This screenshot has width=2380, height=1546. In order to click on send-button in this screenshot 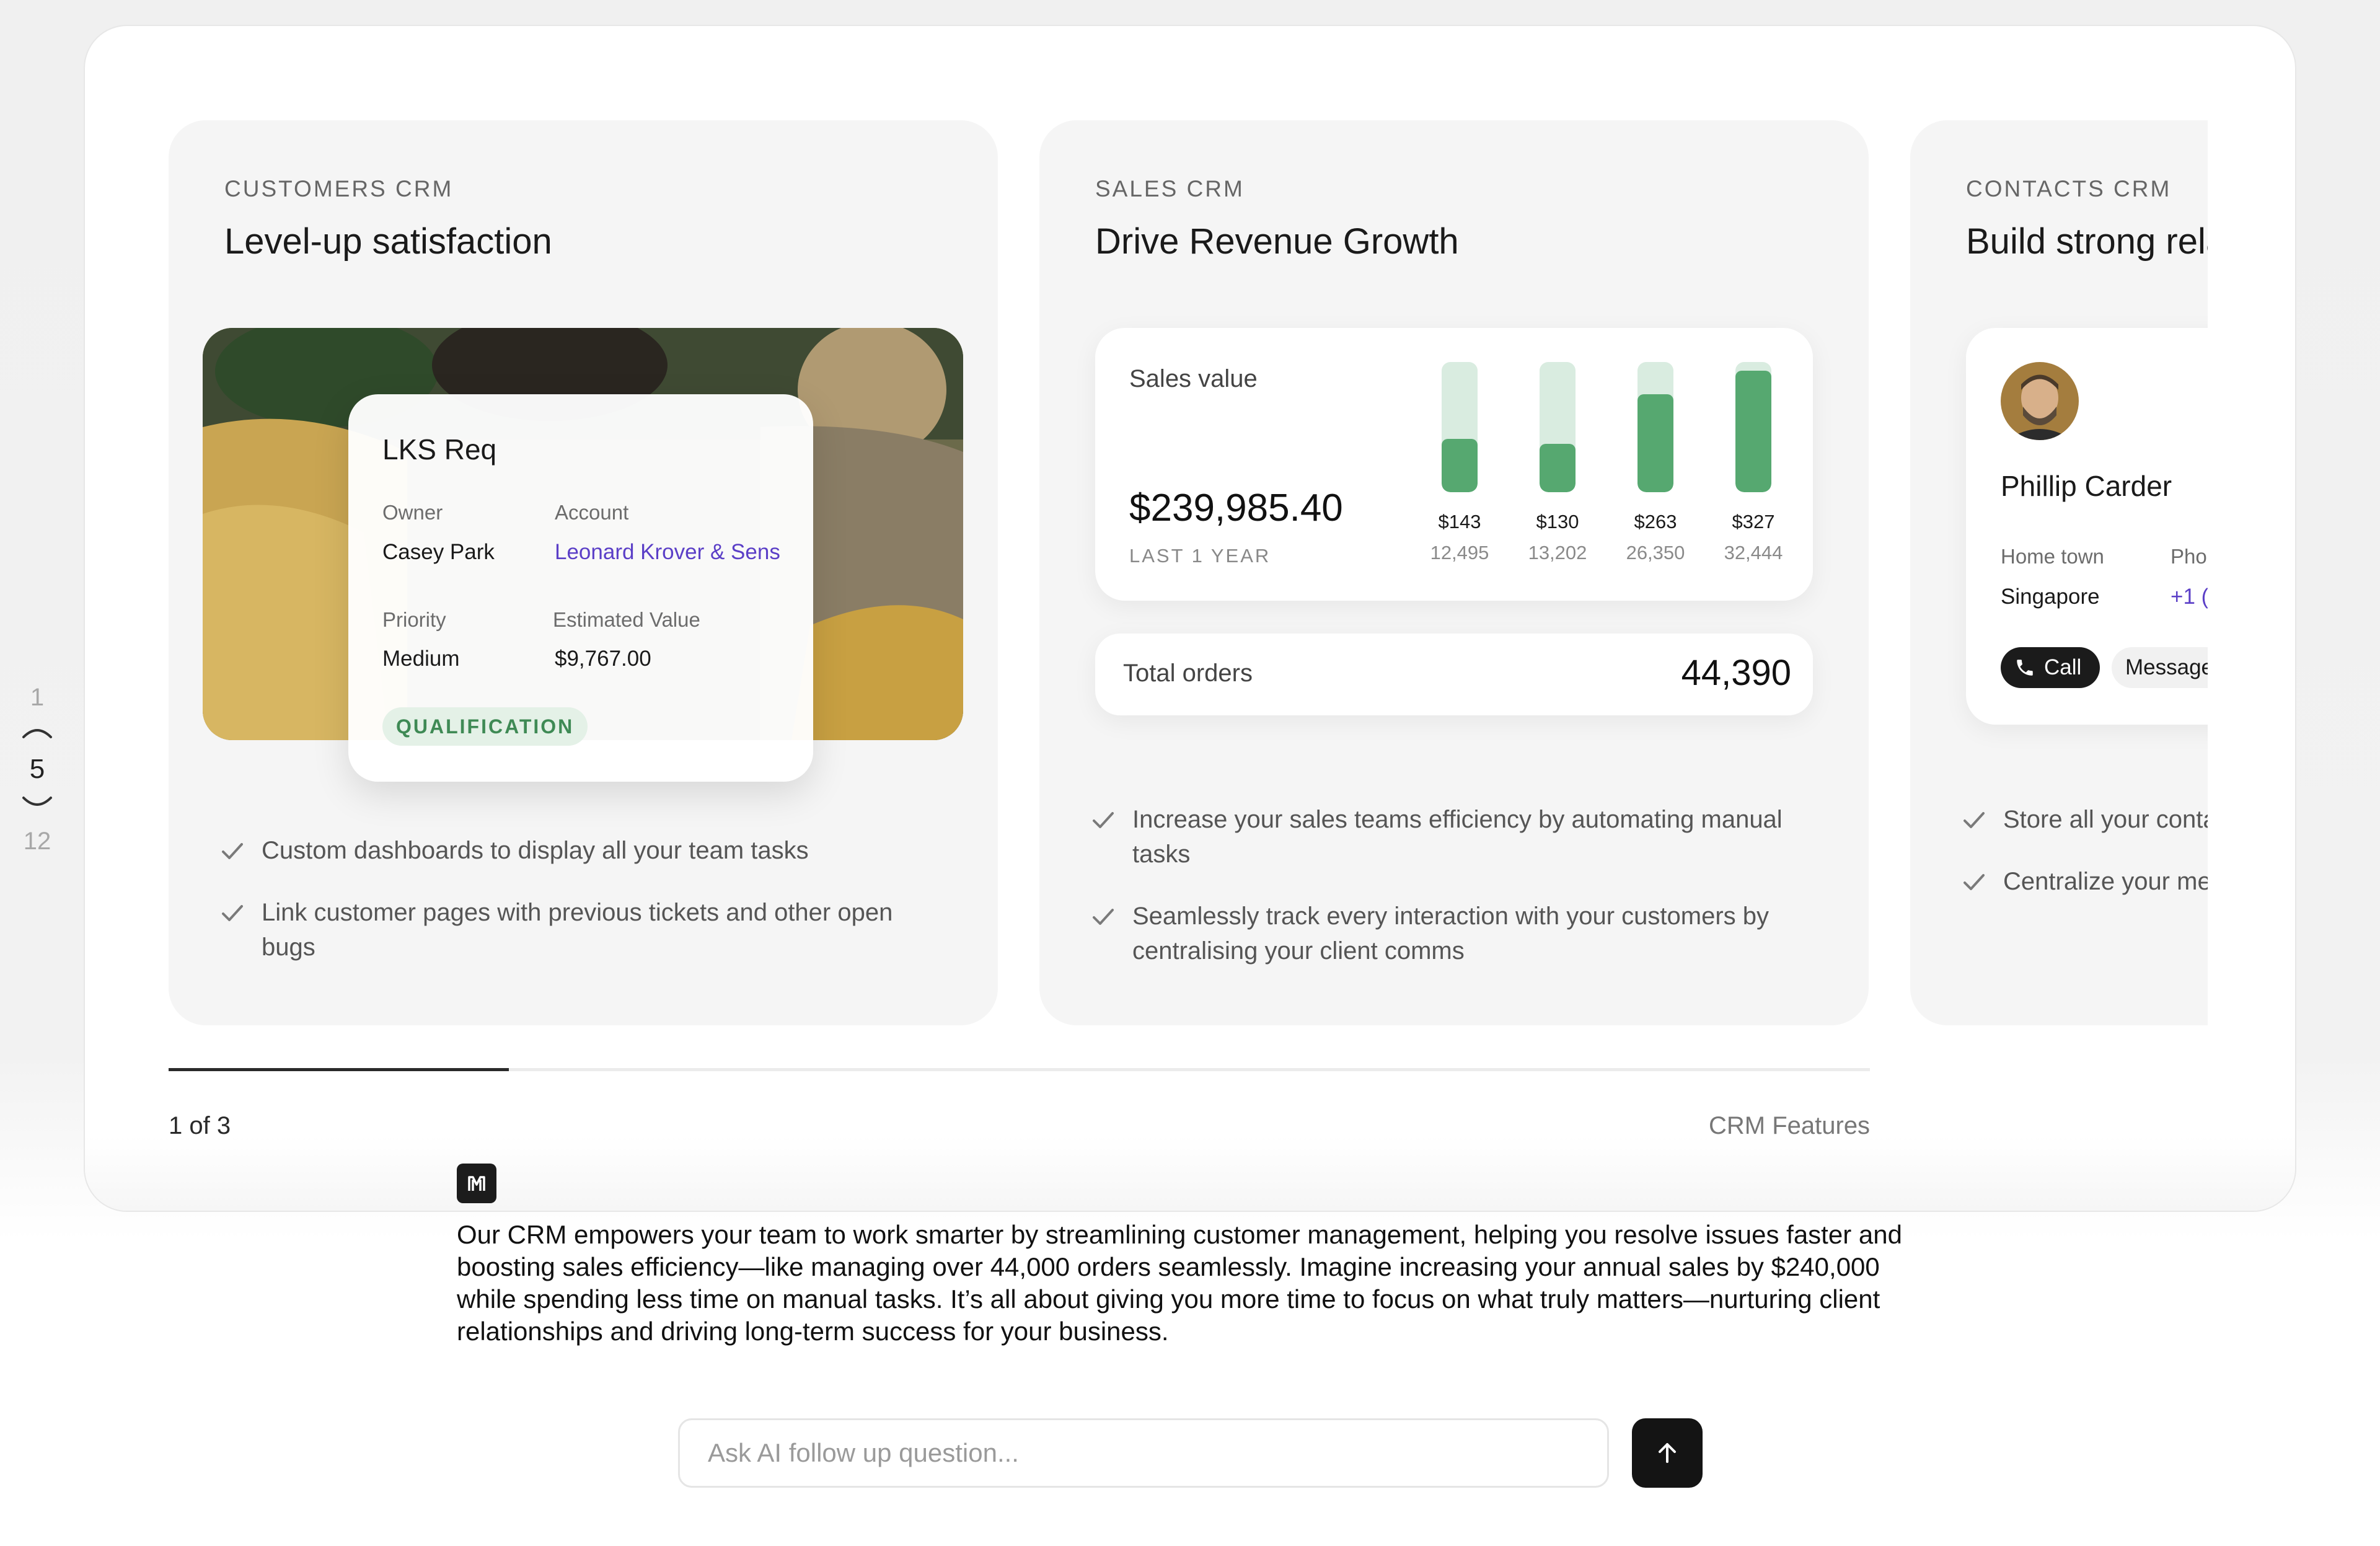, I will do `click(1667, 1453)`.